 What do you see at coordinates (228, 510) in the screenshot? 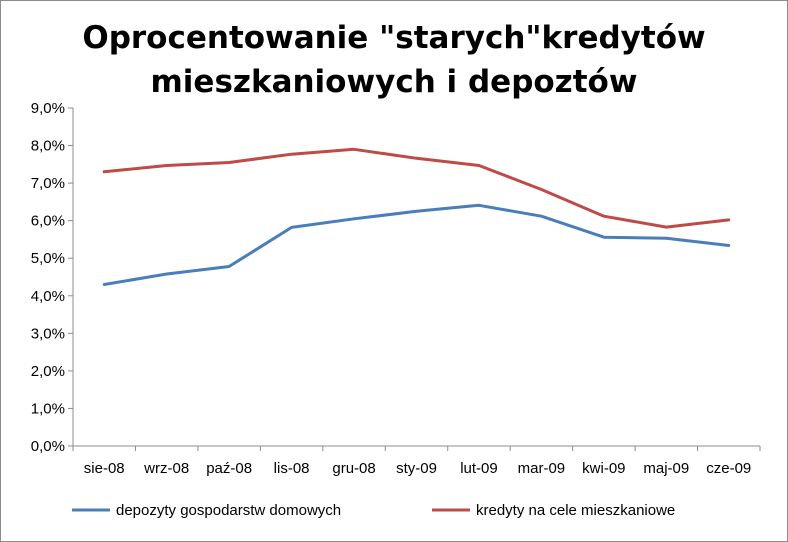
I see `legend-label-1: depozyty gospodarstw domowych` at bounding box center [228, 510].